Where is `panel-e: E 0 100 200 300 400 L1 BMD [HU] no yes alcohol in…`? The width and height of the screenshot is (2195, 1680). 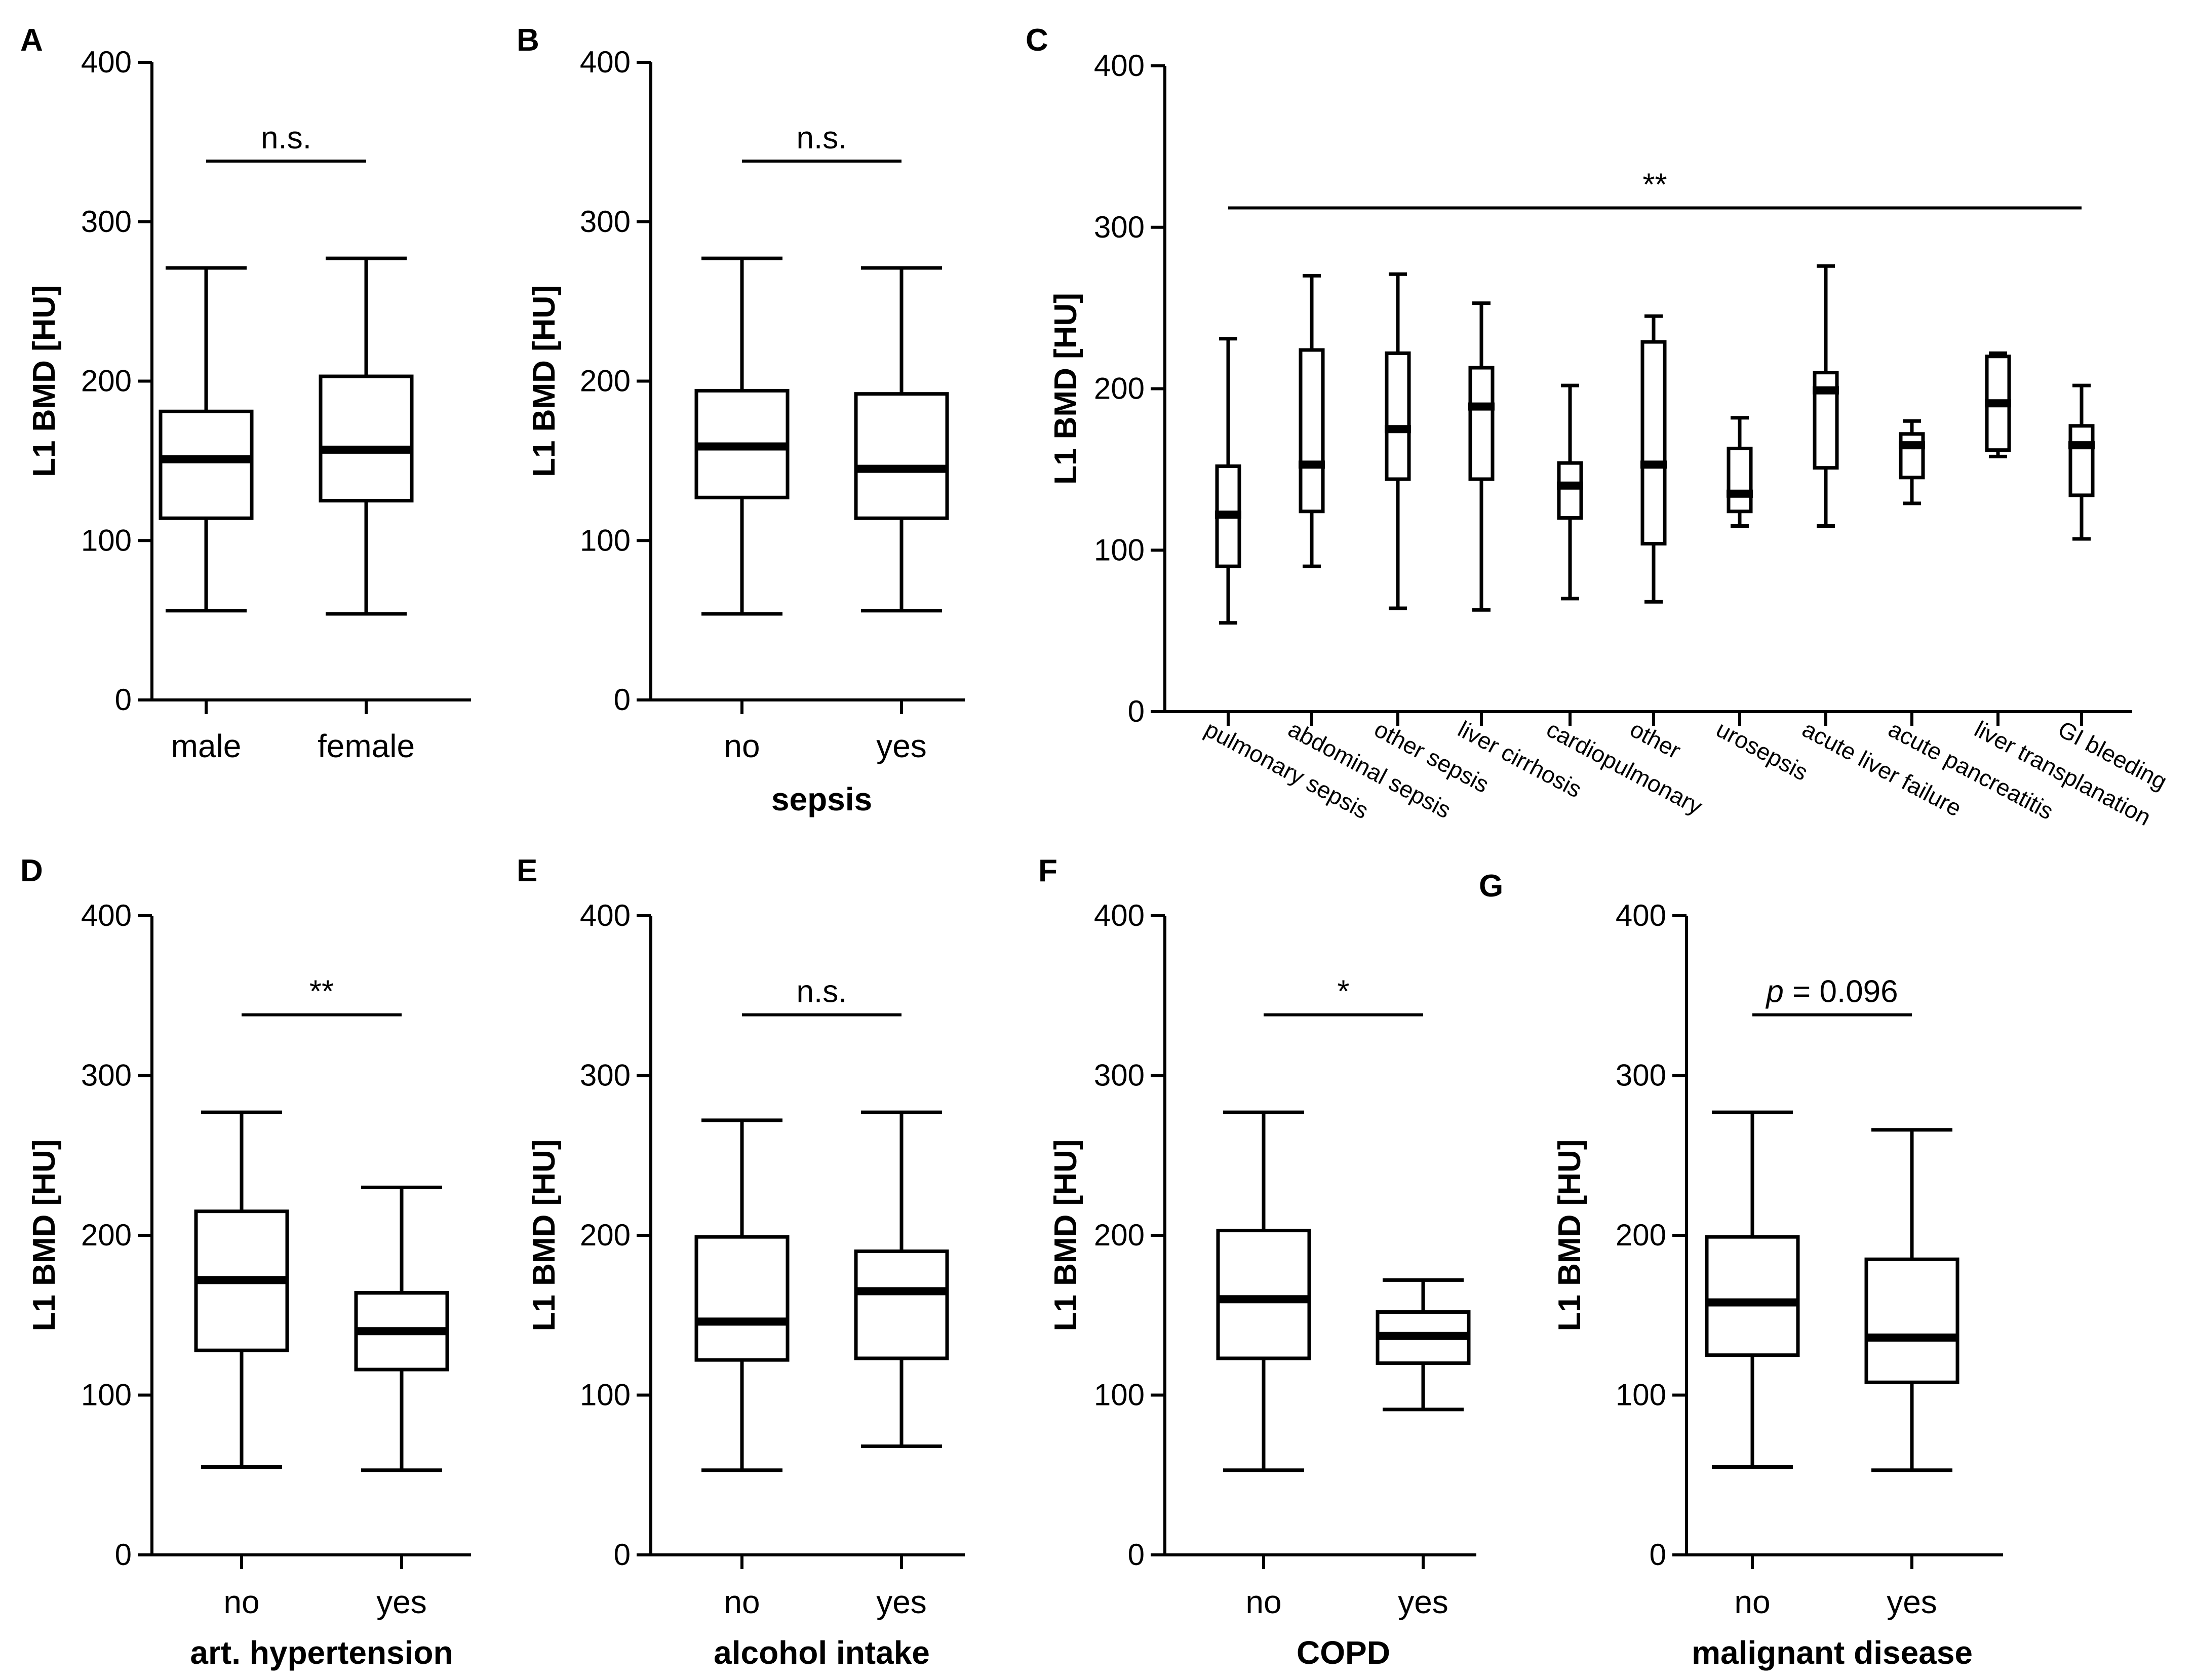
panel-e: E 0 100 200 300 400 L1 BMD [HU] no yes alcohol in… is located at coordinates (741, 1262).